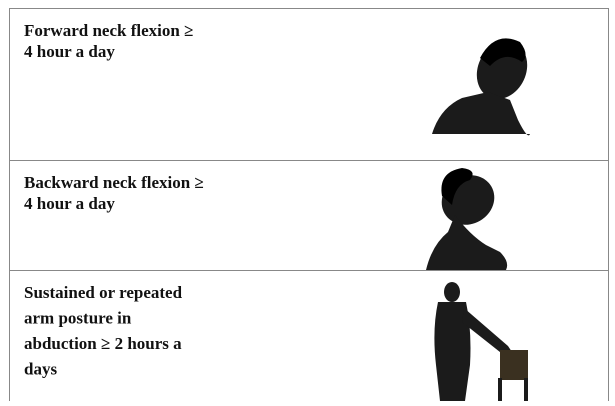 The width and height of the screenshot is (615, 406). I want to click on photo-arm-abduction, so click(481, 341).